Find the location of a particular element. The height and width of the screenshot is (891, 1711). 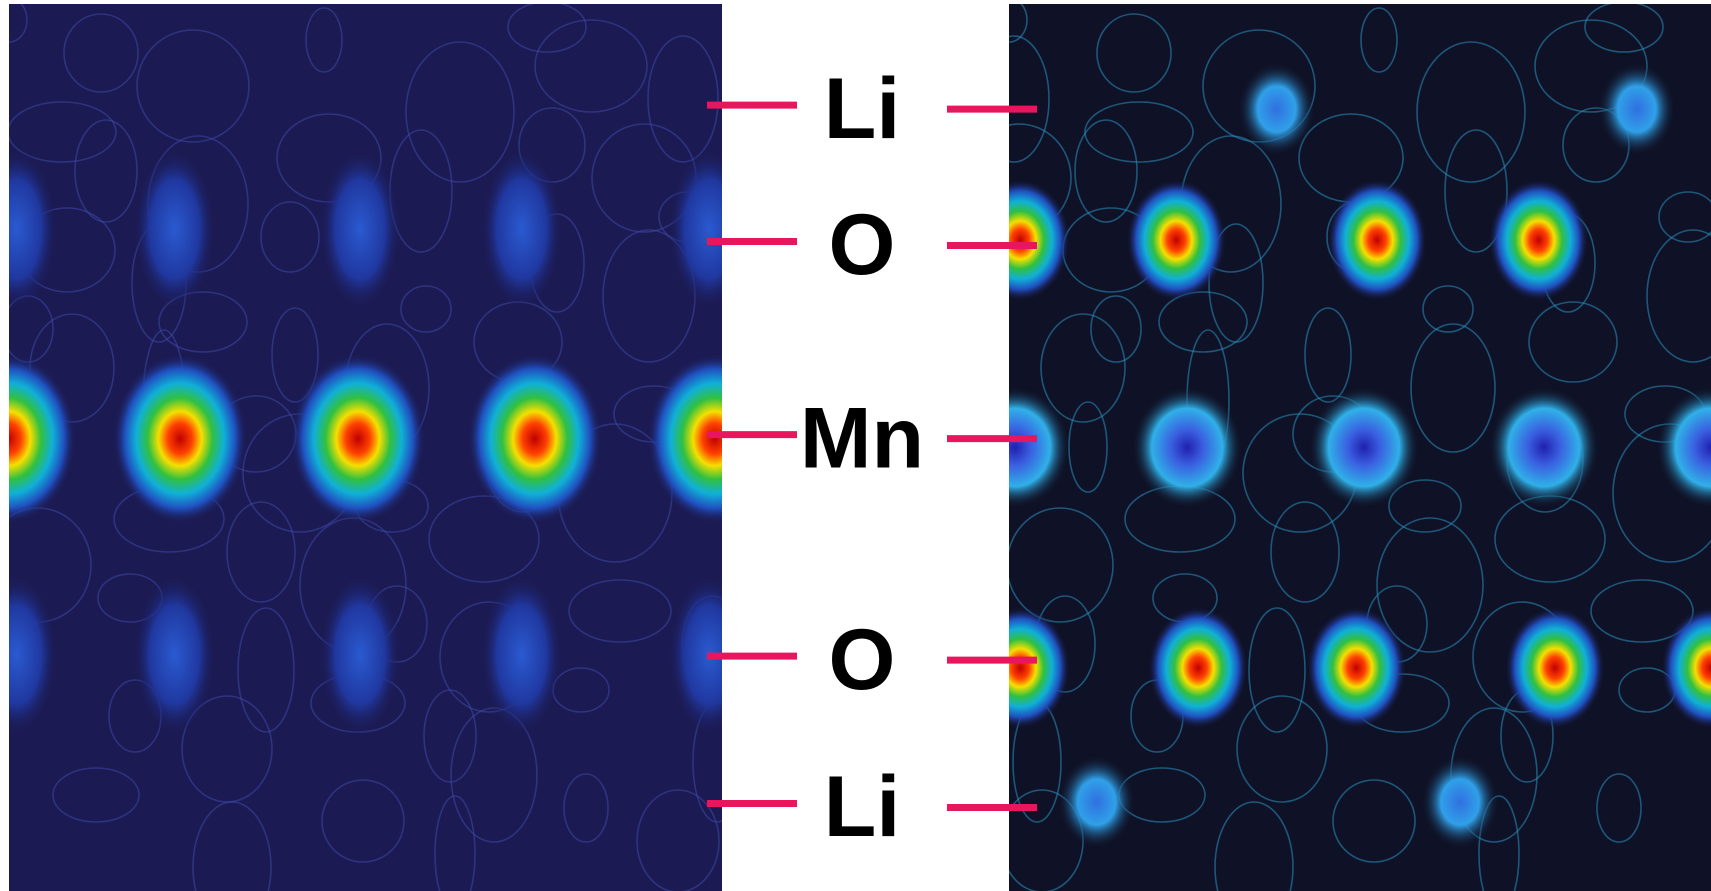

atom-label: Mn is located at coordinates (862, 438).